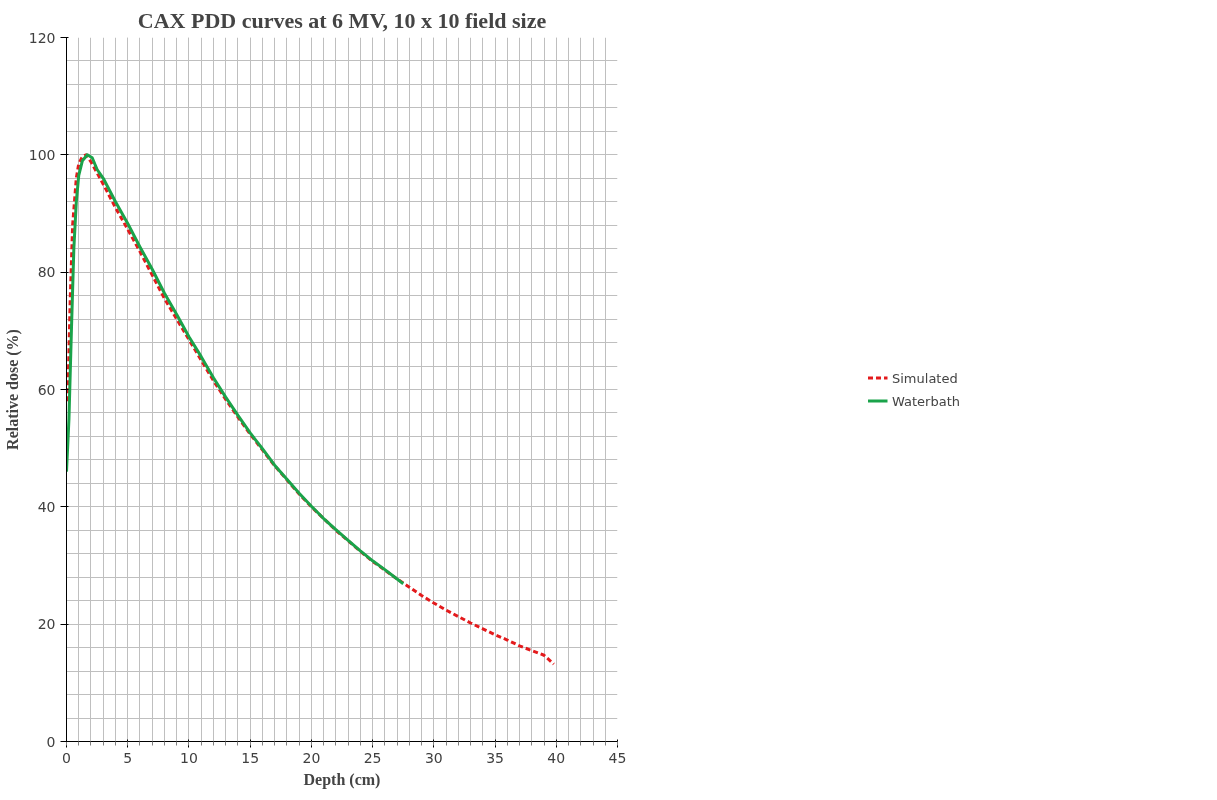  What do you see at coordinates (12, 389) in the screenshot?
I see `y-axis-title: Relative dose (%)` at bounding box center [12, 389].